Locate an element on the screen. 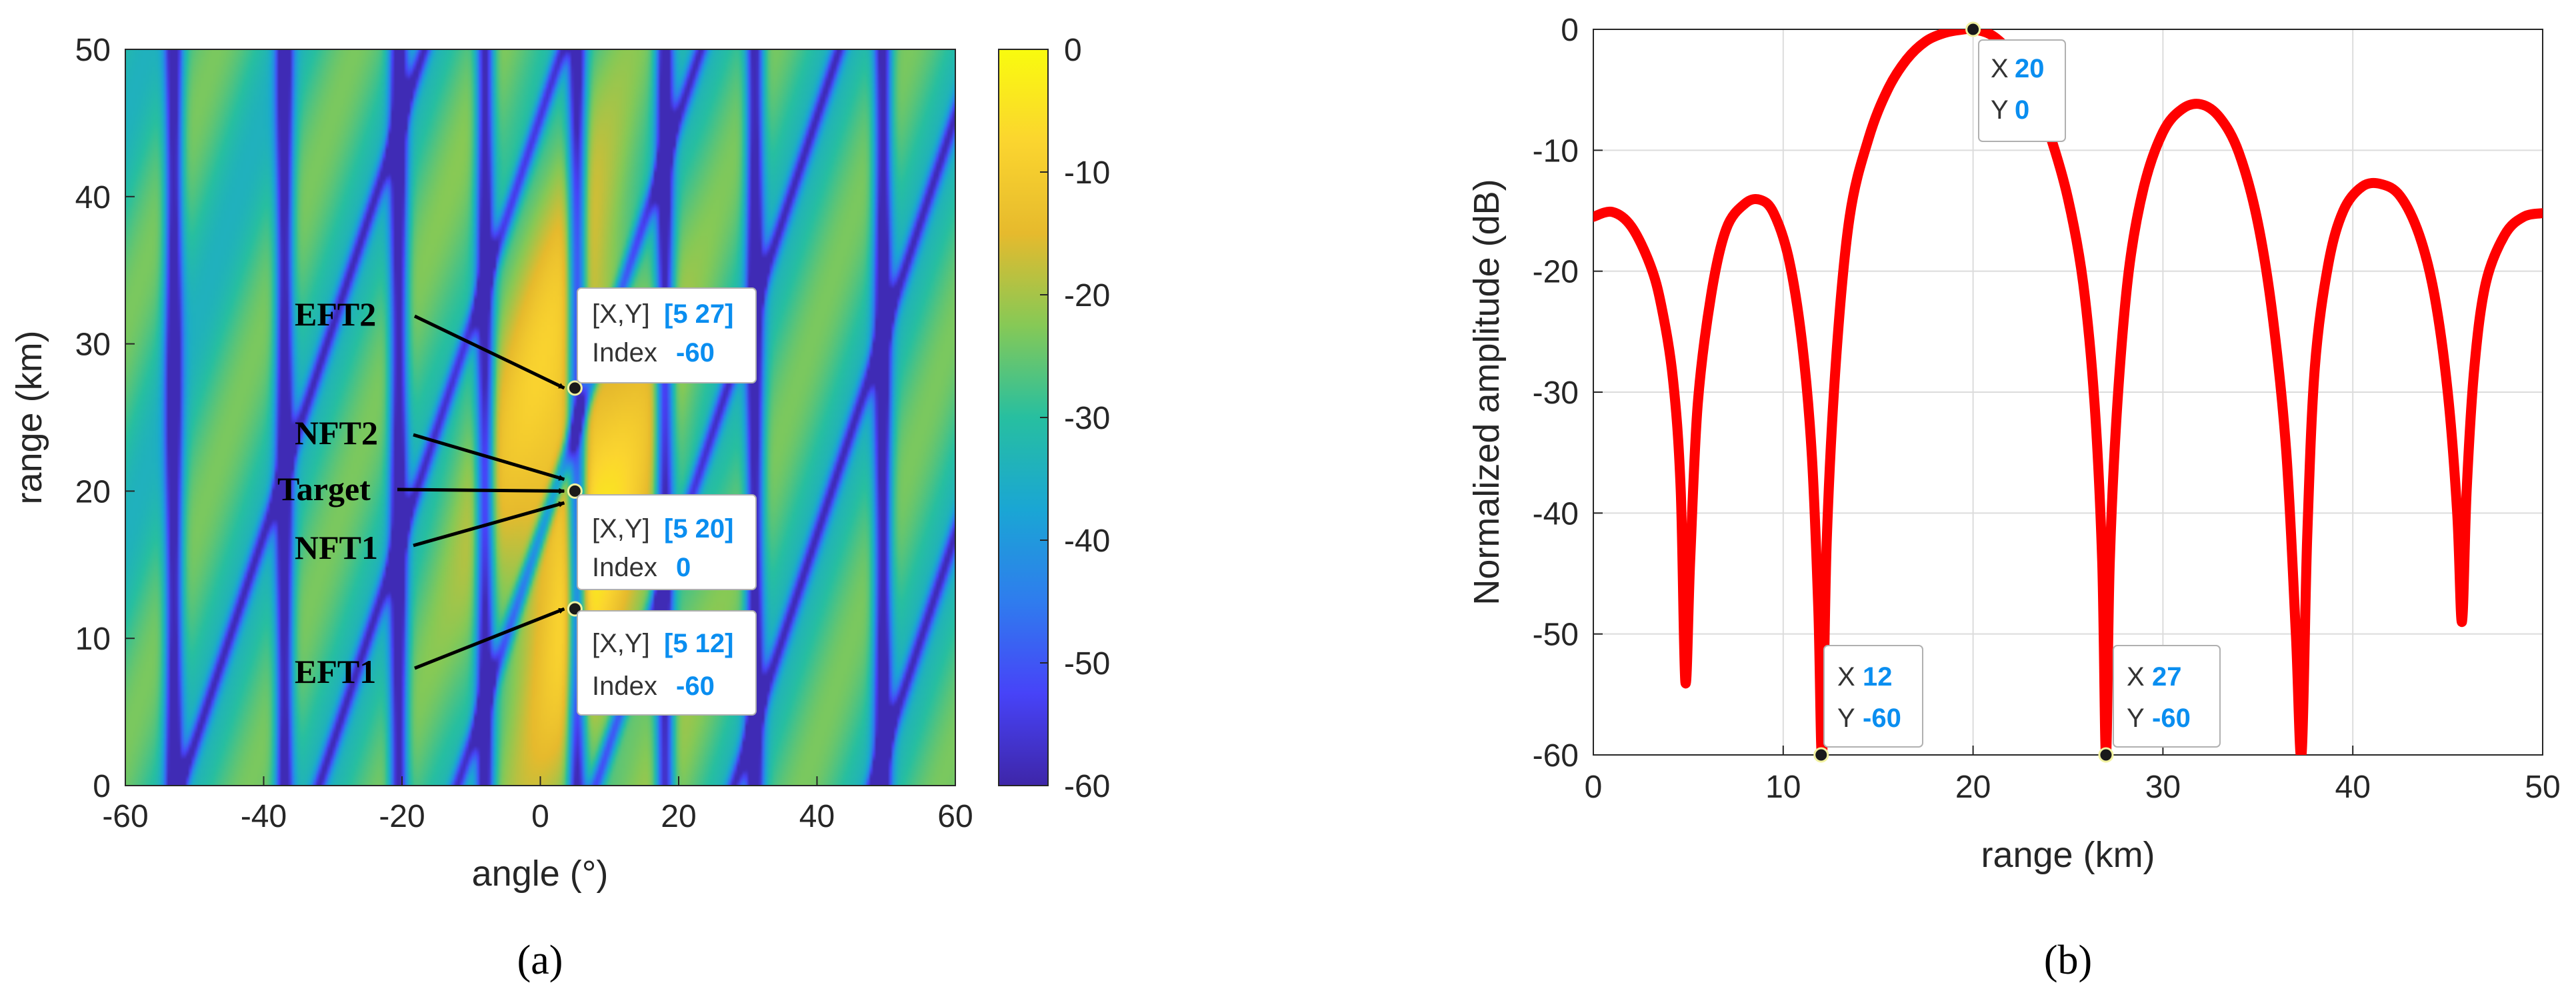  x-tick-label: 30 is located at coordinates (2163, 787).